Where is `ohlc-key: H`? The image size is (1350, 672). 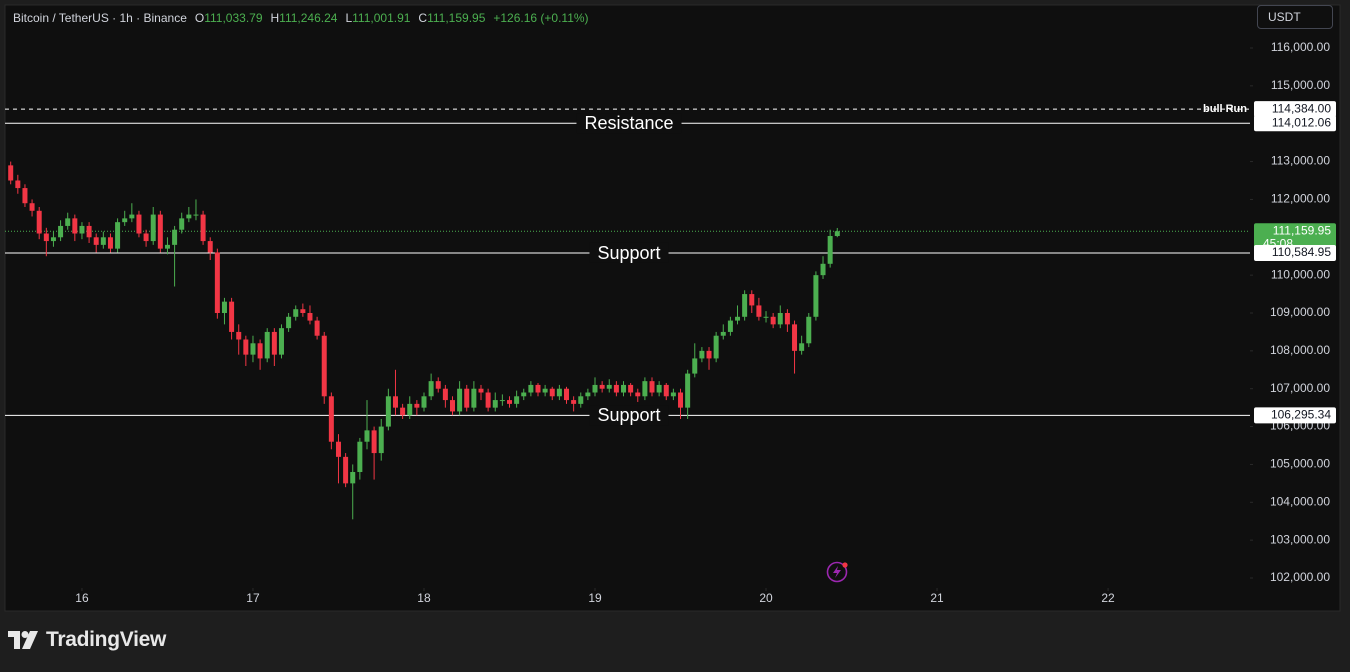 ohlc-key: H is located at coordinates (275, 18).